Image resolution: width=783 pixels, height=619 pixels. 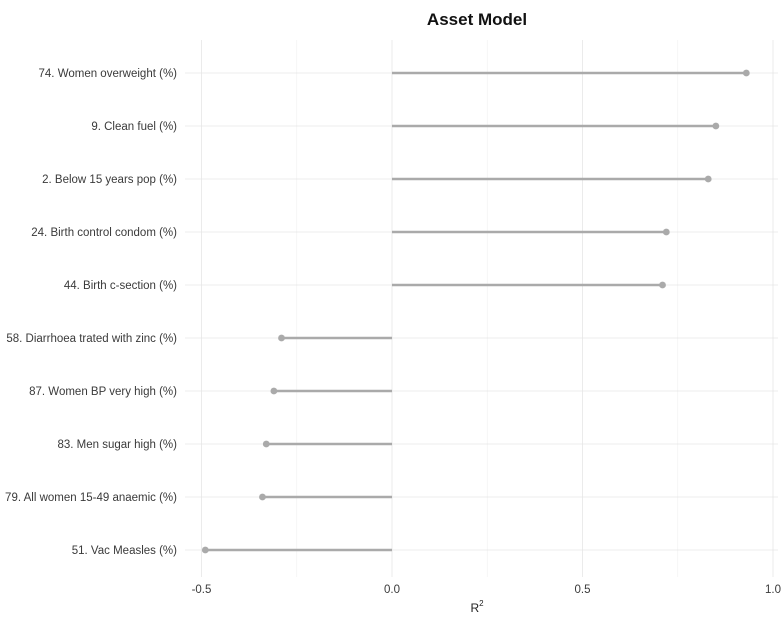 I want to click on category-label: 58. Diarrhoea trated with zinc (%), so click(x=91, y=339).